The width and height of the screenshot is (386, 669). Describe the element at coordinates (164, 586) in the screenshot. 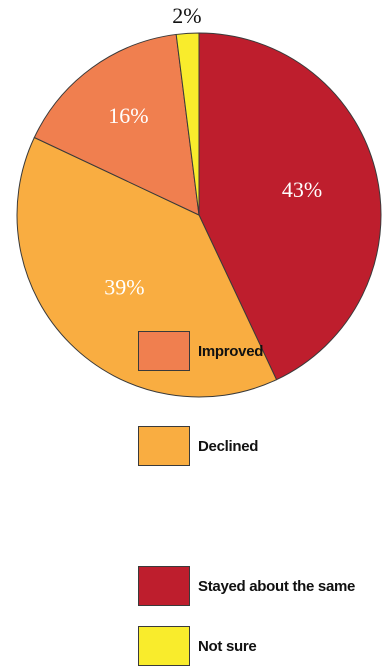

I see `legend-swatch-stayed-about-the-same` at that location.